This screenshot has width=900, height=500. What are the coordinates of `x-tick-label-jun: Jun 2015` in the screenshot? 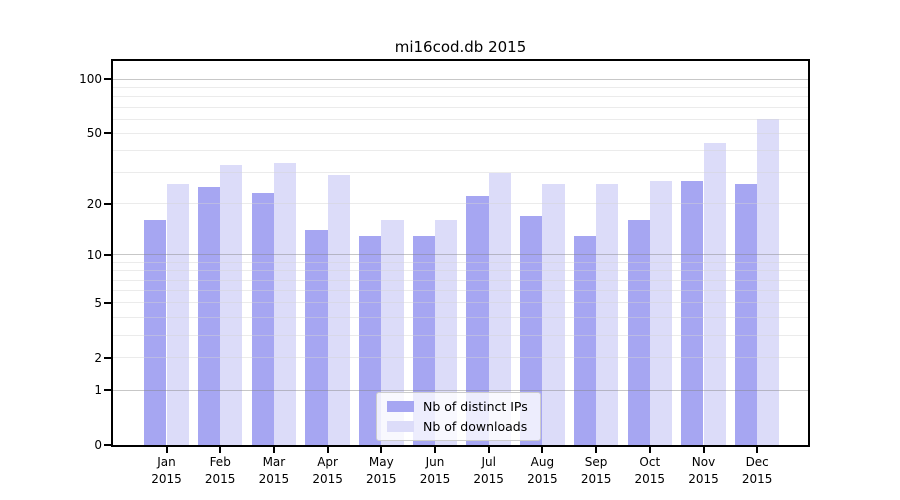 It's located at (435, 470).